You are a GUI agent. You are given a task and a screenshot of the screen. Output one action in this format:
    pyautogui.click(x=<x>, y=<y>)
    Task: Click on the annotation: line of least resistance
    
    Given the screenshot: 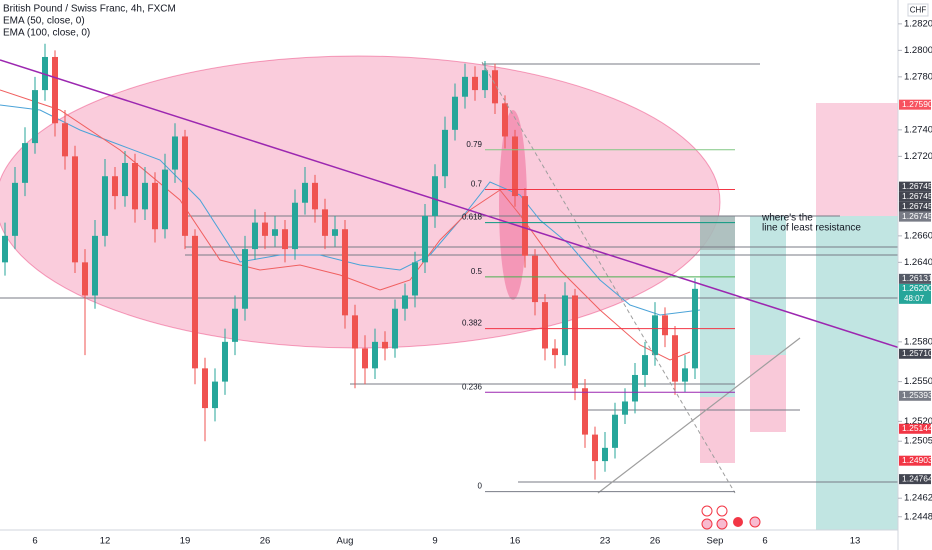 What is the action you would take?
    pyautogui.click(x=811, y=228)
    